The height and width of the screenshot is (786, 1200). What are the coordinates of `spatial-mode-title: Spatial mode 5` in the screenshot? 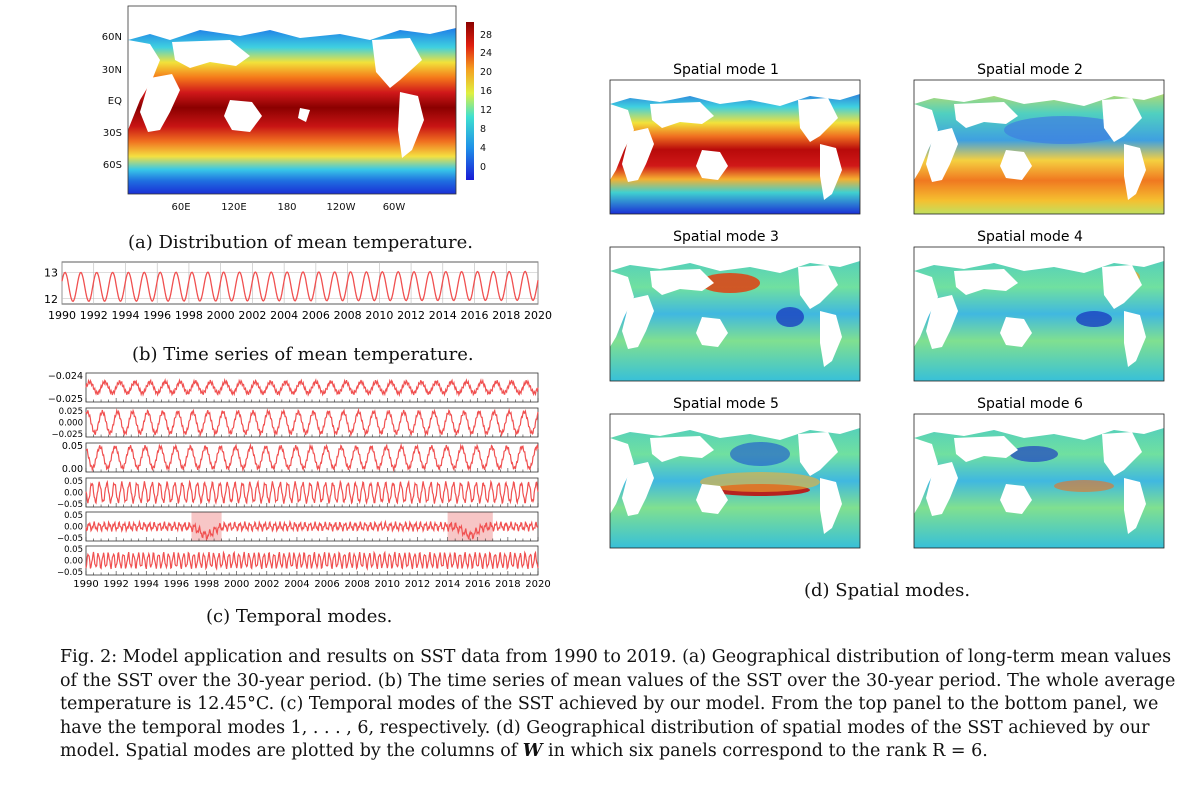 It's located at (726, 404).